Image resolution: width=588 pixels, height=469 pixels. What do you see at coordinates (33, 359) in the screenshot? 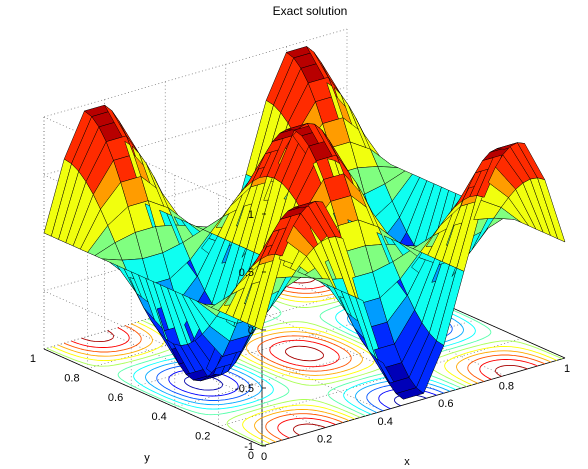
I see `y-tick-label: 1` at bounding box center [33, 359].